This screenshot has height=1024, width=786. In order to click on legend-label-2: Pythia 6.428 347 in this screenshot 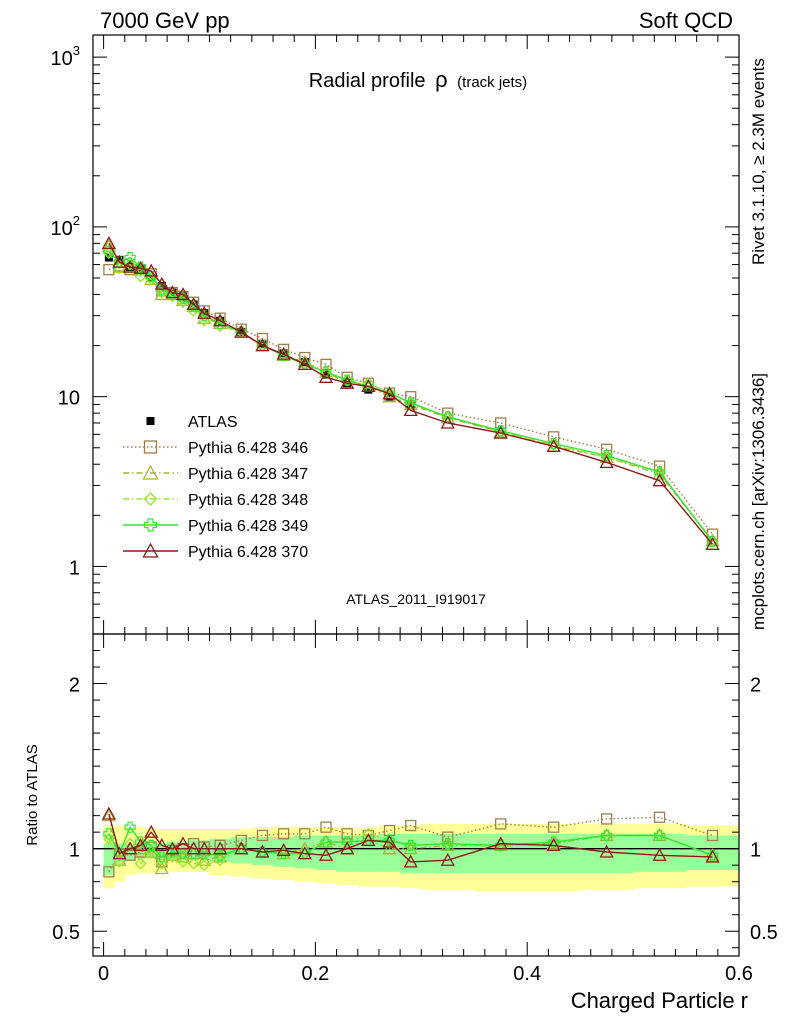, I will do `click(248, 474)`.